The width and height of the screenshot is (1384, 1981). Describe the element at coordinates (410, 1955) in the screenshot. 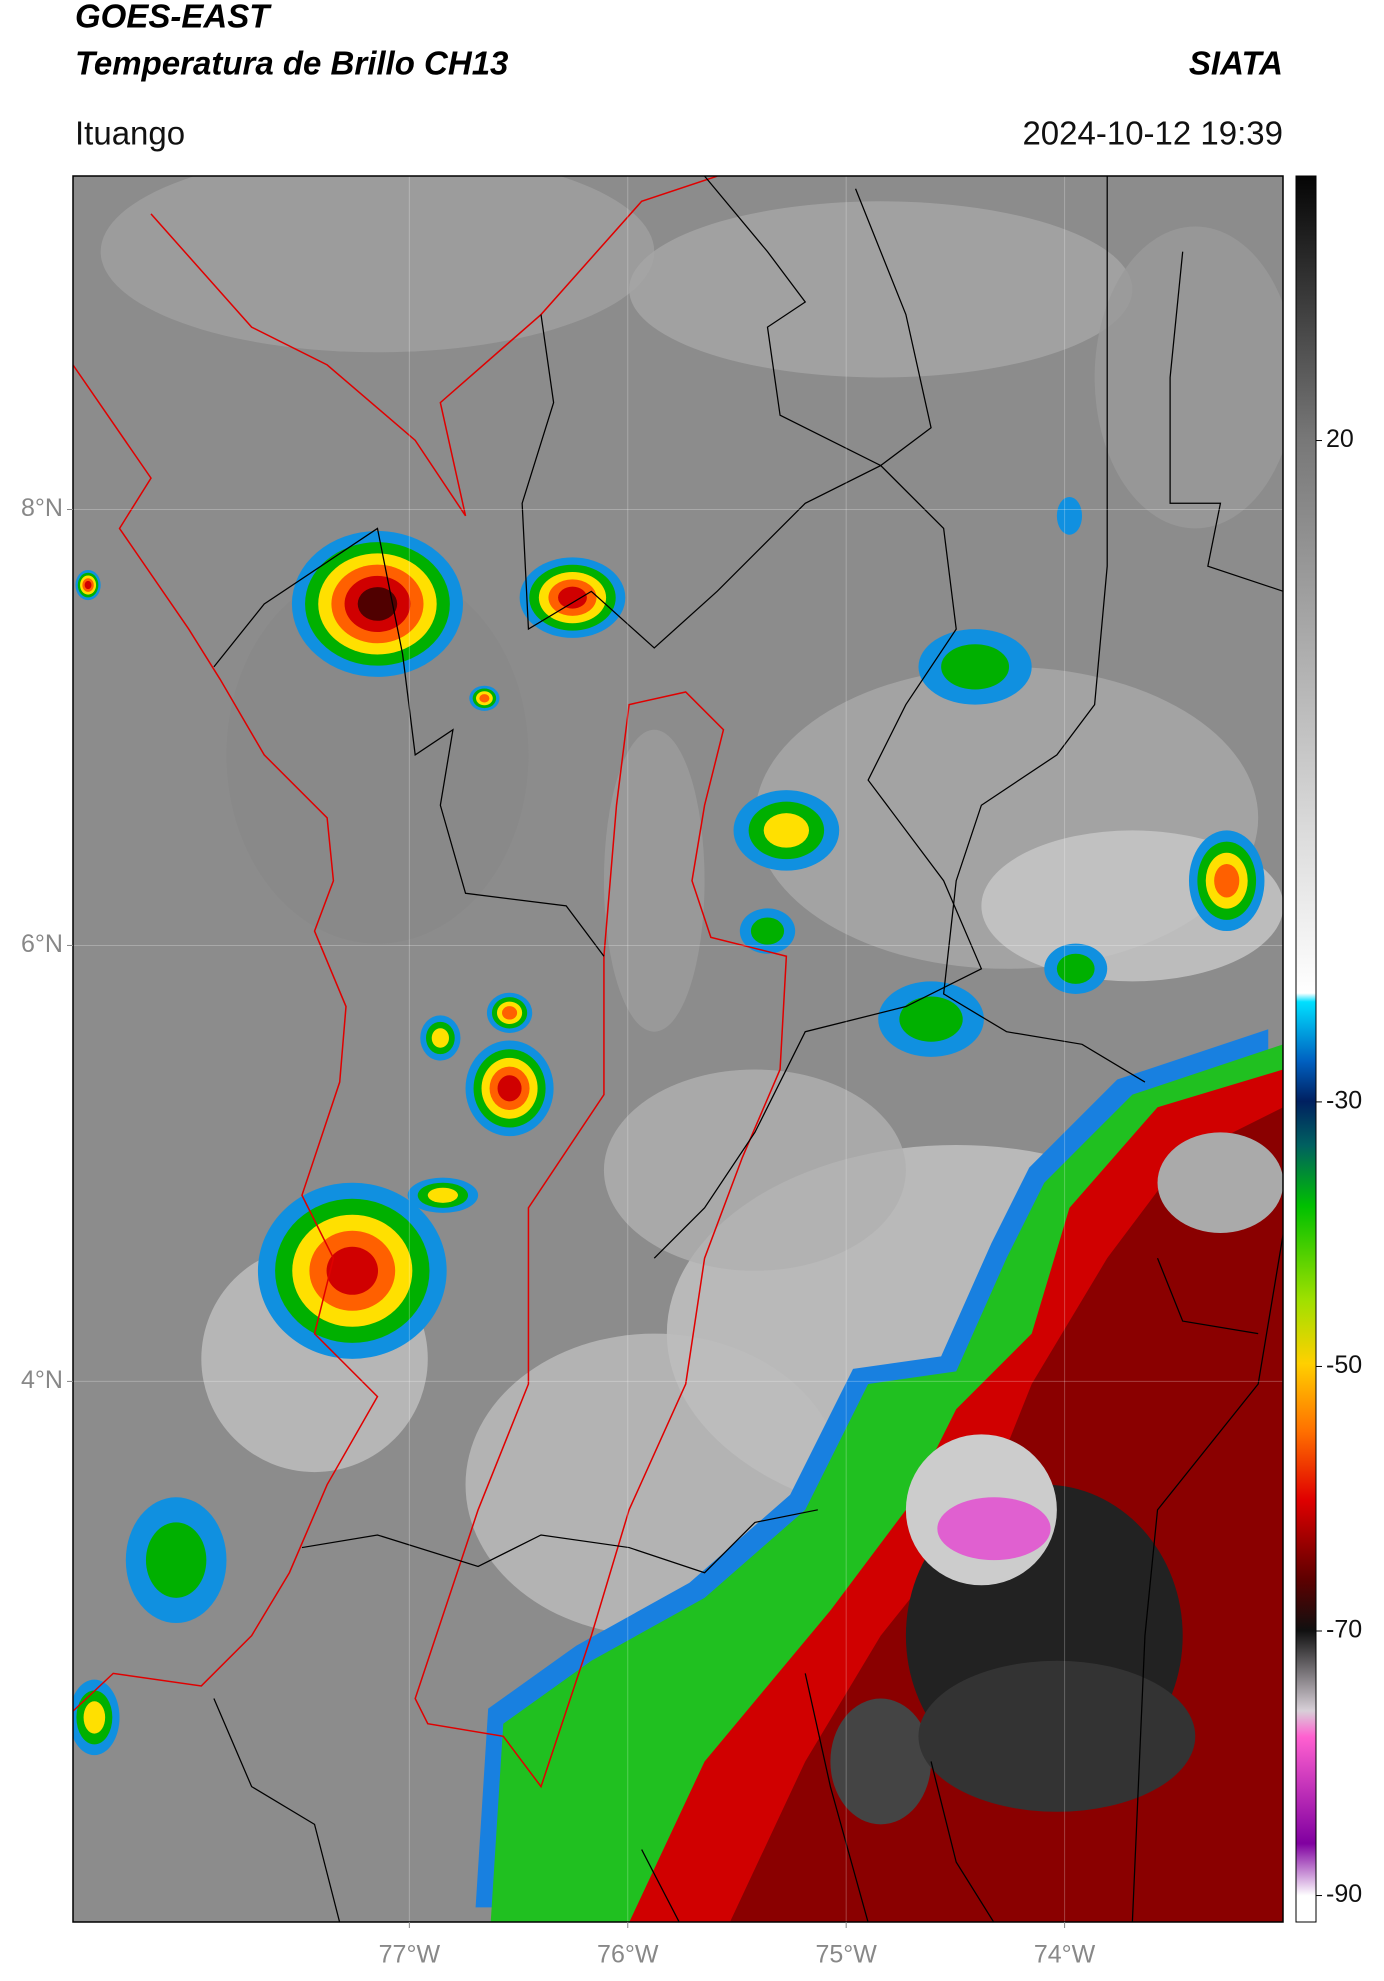

I see `x-tick-label: 77°W` at that location.